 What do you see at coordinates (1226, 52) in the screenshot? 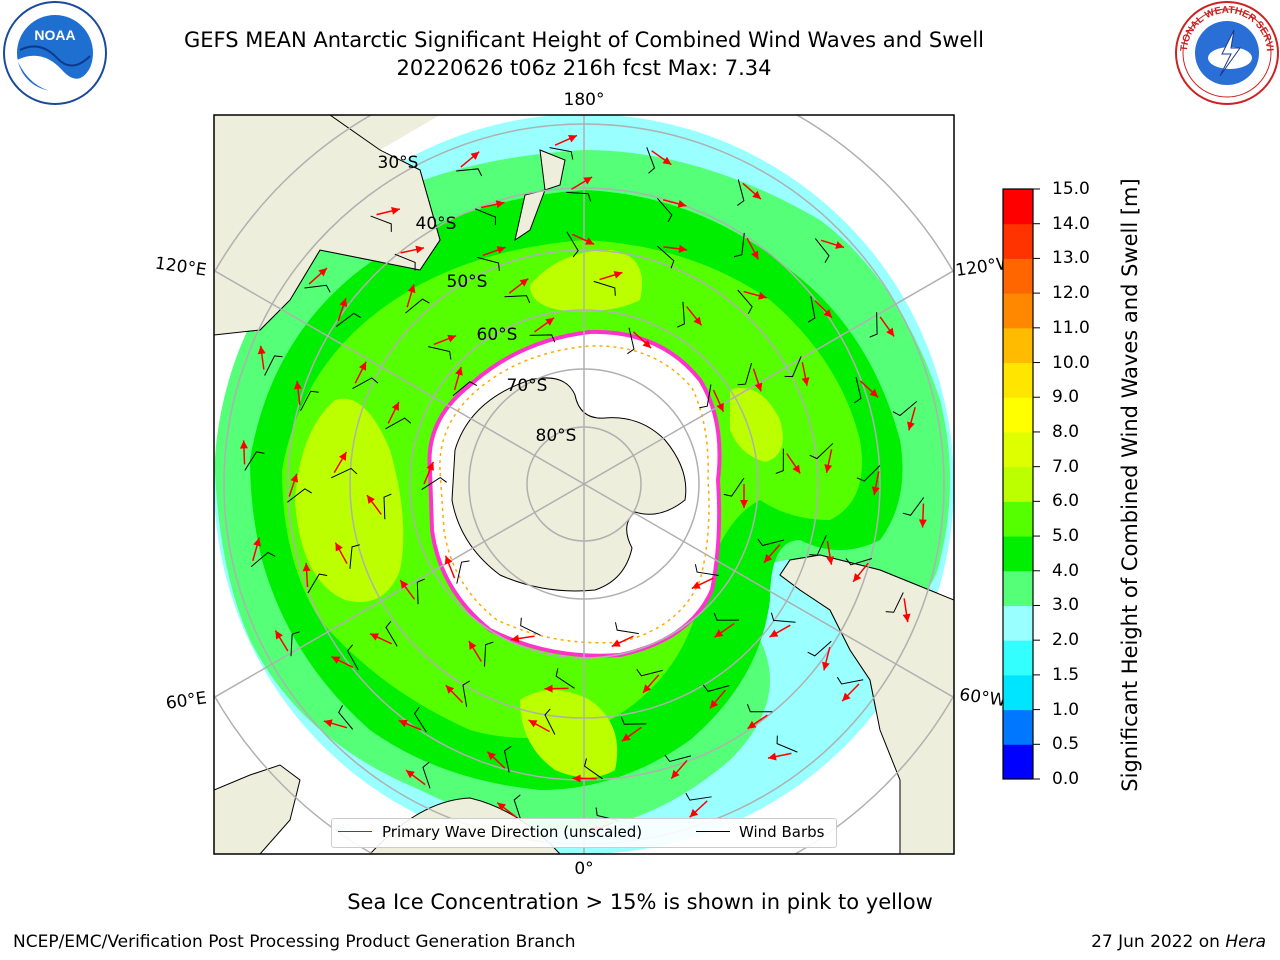
I see `nws-logo: NATIONAL WEATHER SERVICE` at bounding box center [1226, 52].